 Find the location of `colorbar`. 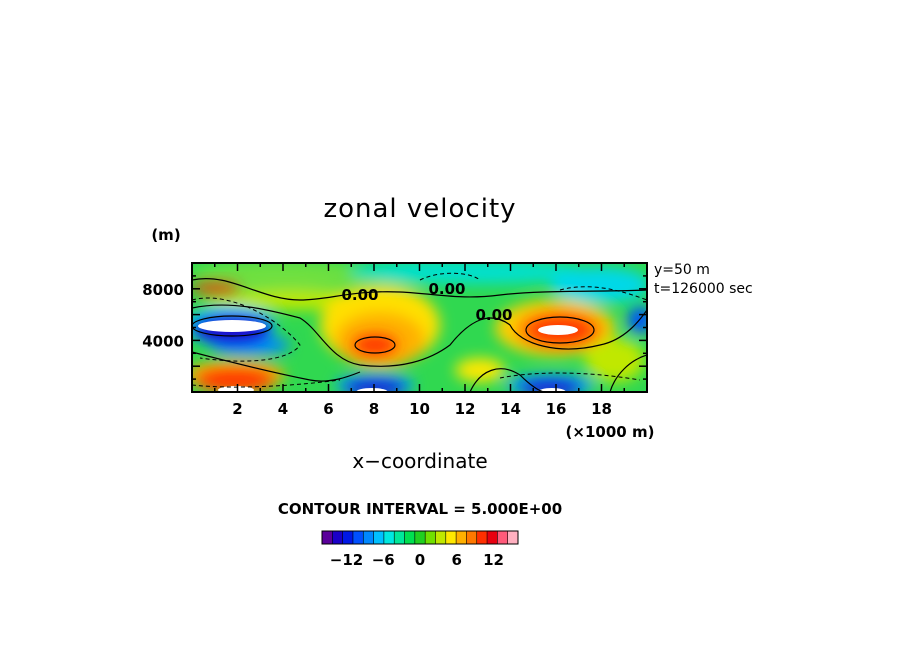

colorbar is located at coordinates (420, 537).